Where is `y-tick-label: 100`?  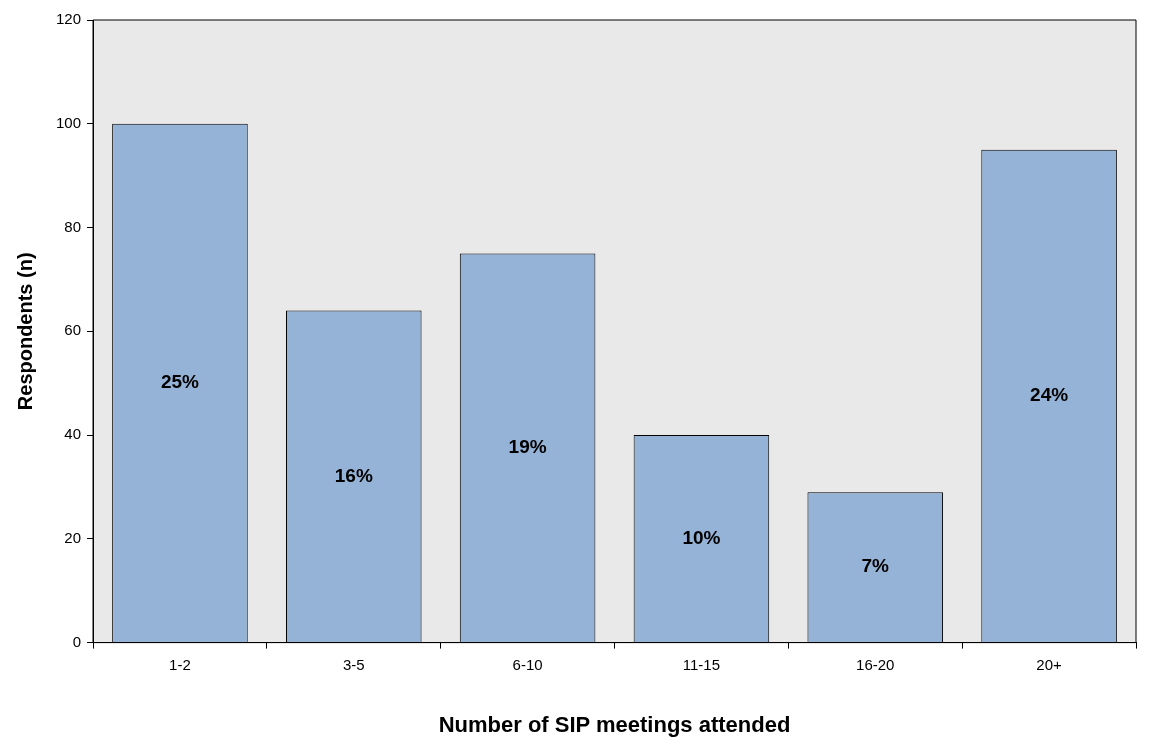
y-tick-label: 100 is located at coordinates (69, 122).